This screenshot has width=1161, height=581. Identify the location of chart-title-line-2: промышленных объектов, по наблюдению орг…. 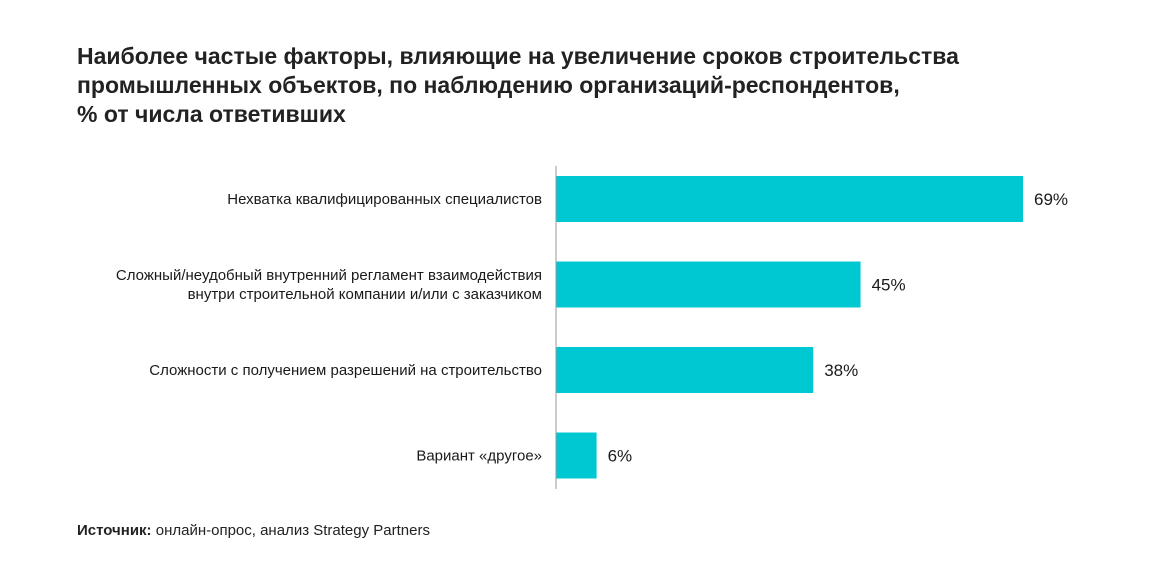
(488, 85).